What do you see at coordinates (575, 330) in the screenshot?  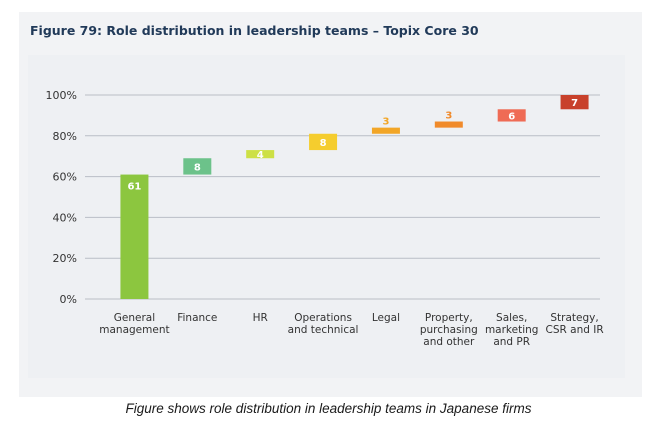 I see `x-category-label-line: CSR and IR` at bounding box center [575, 330].